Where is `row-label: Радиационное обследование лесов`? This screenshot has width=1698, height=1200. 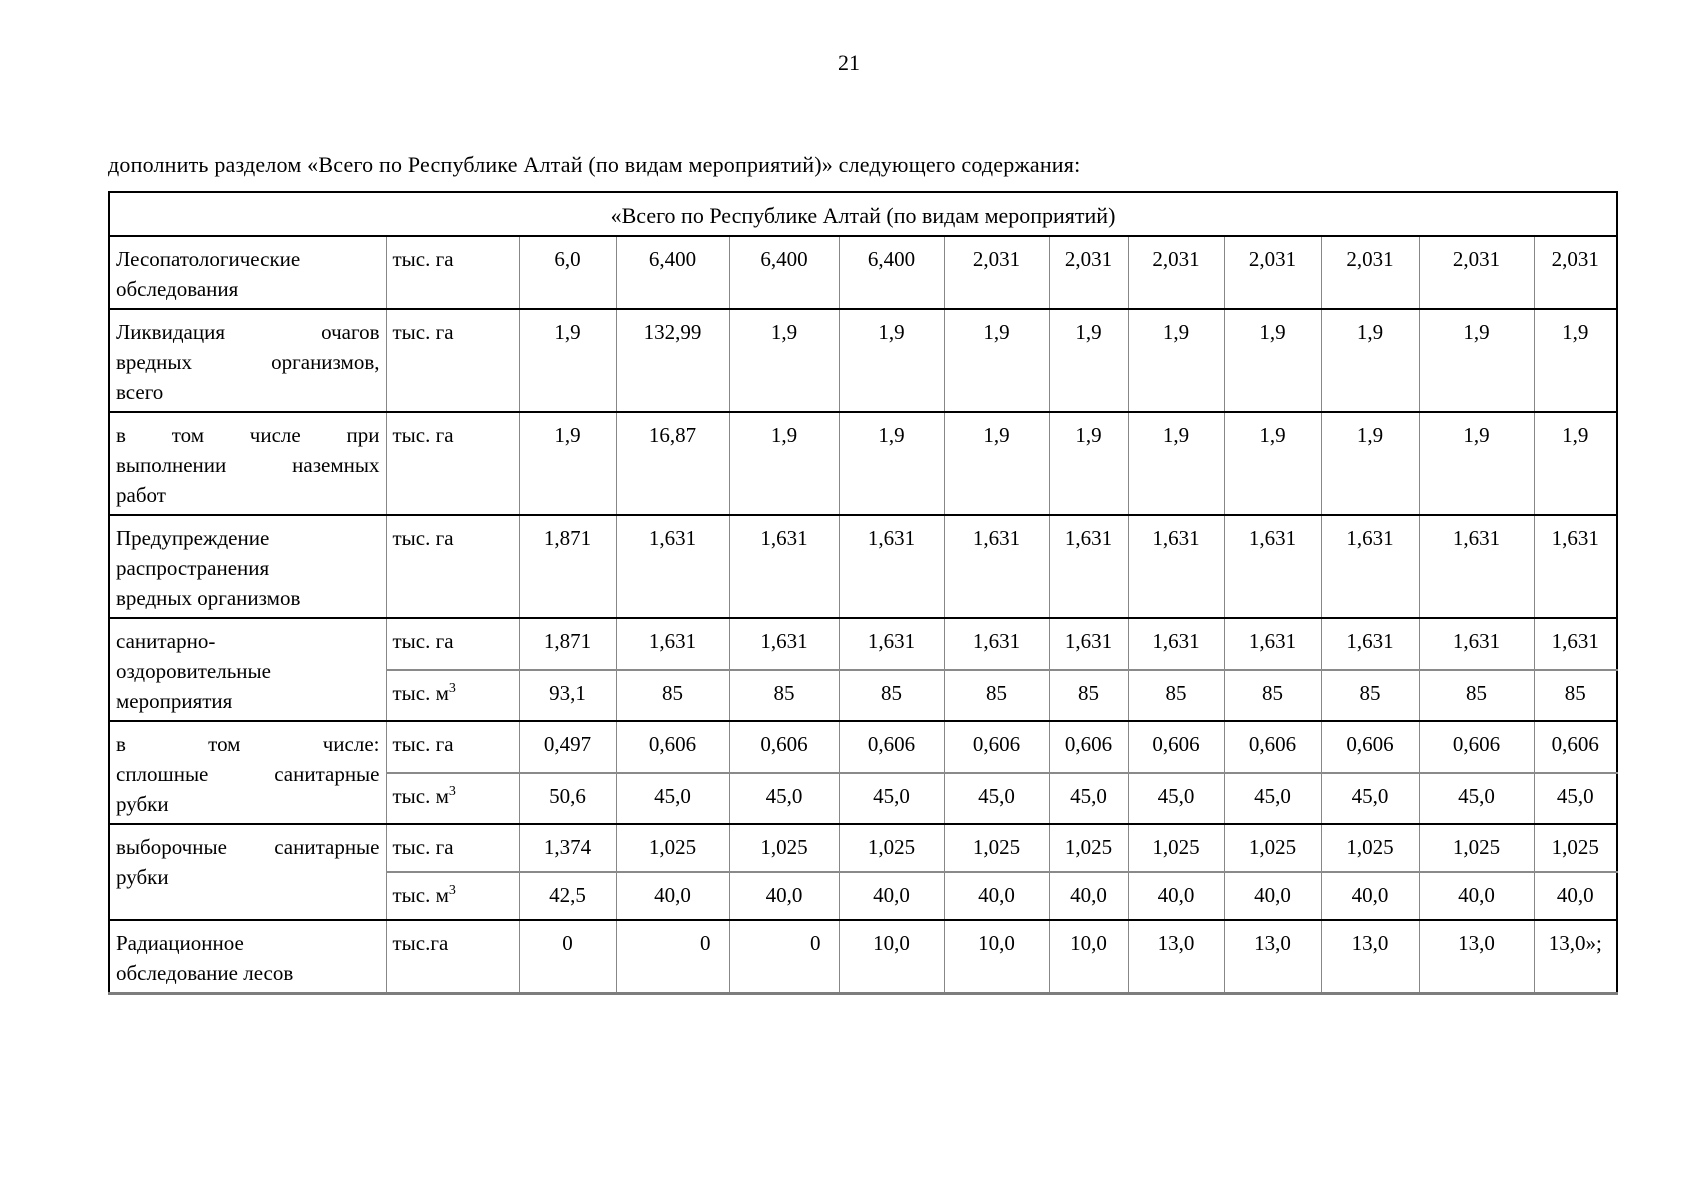 row-label: Радиационное обследование лесов is located at coordinates (247, 956).